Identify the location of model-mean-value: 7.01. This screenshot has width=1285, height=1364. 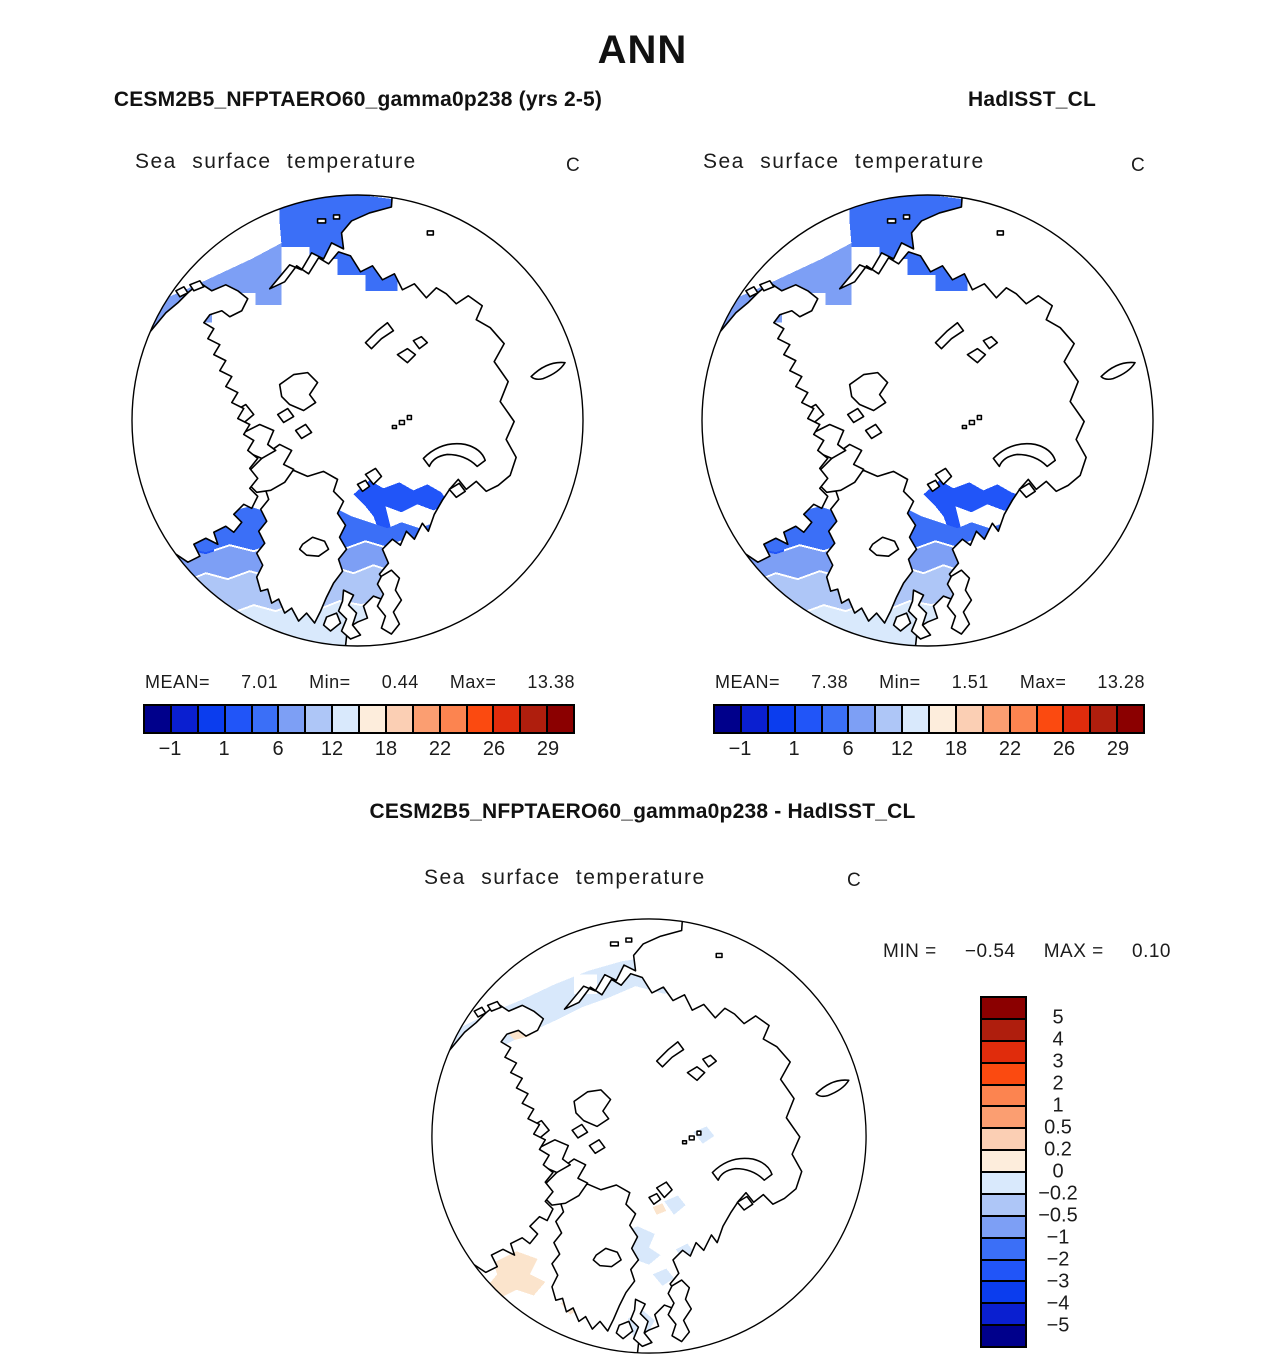
(260, 682).